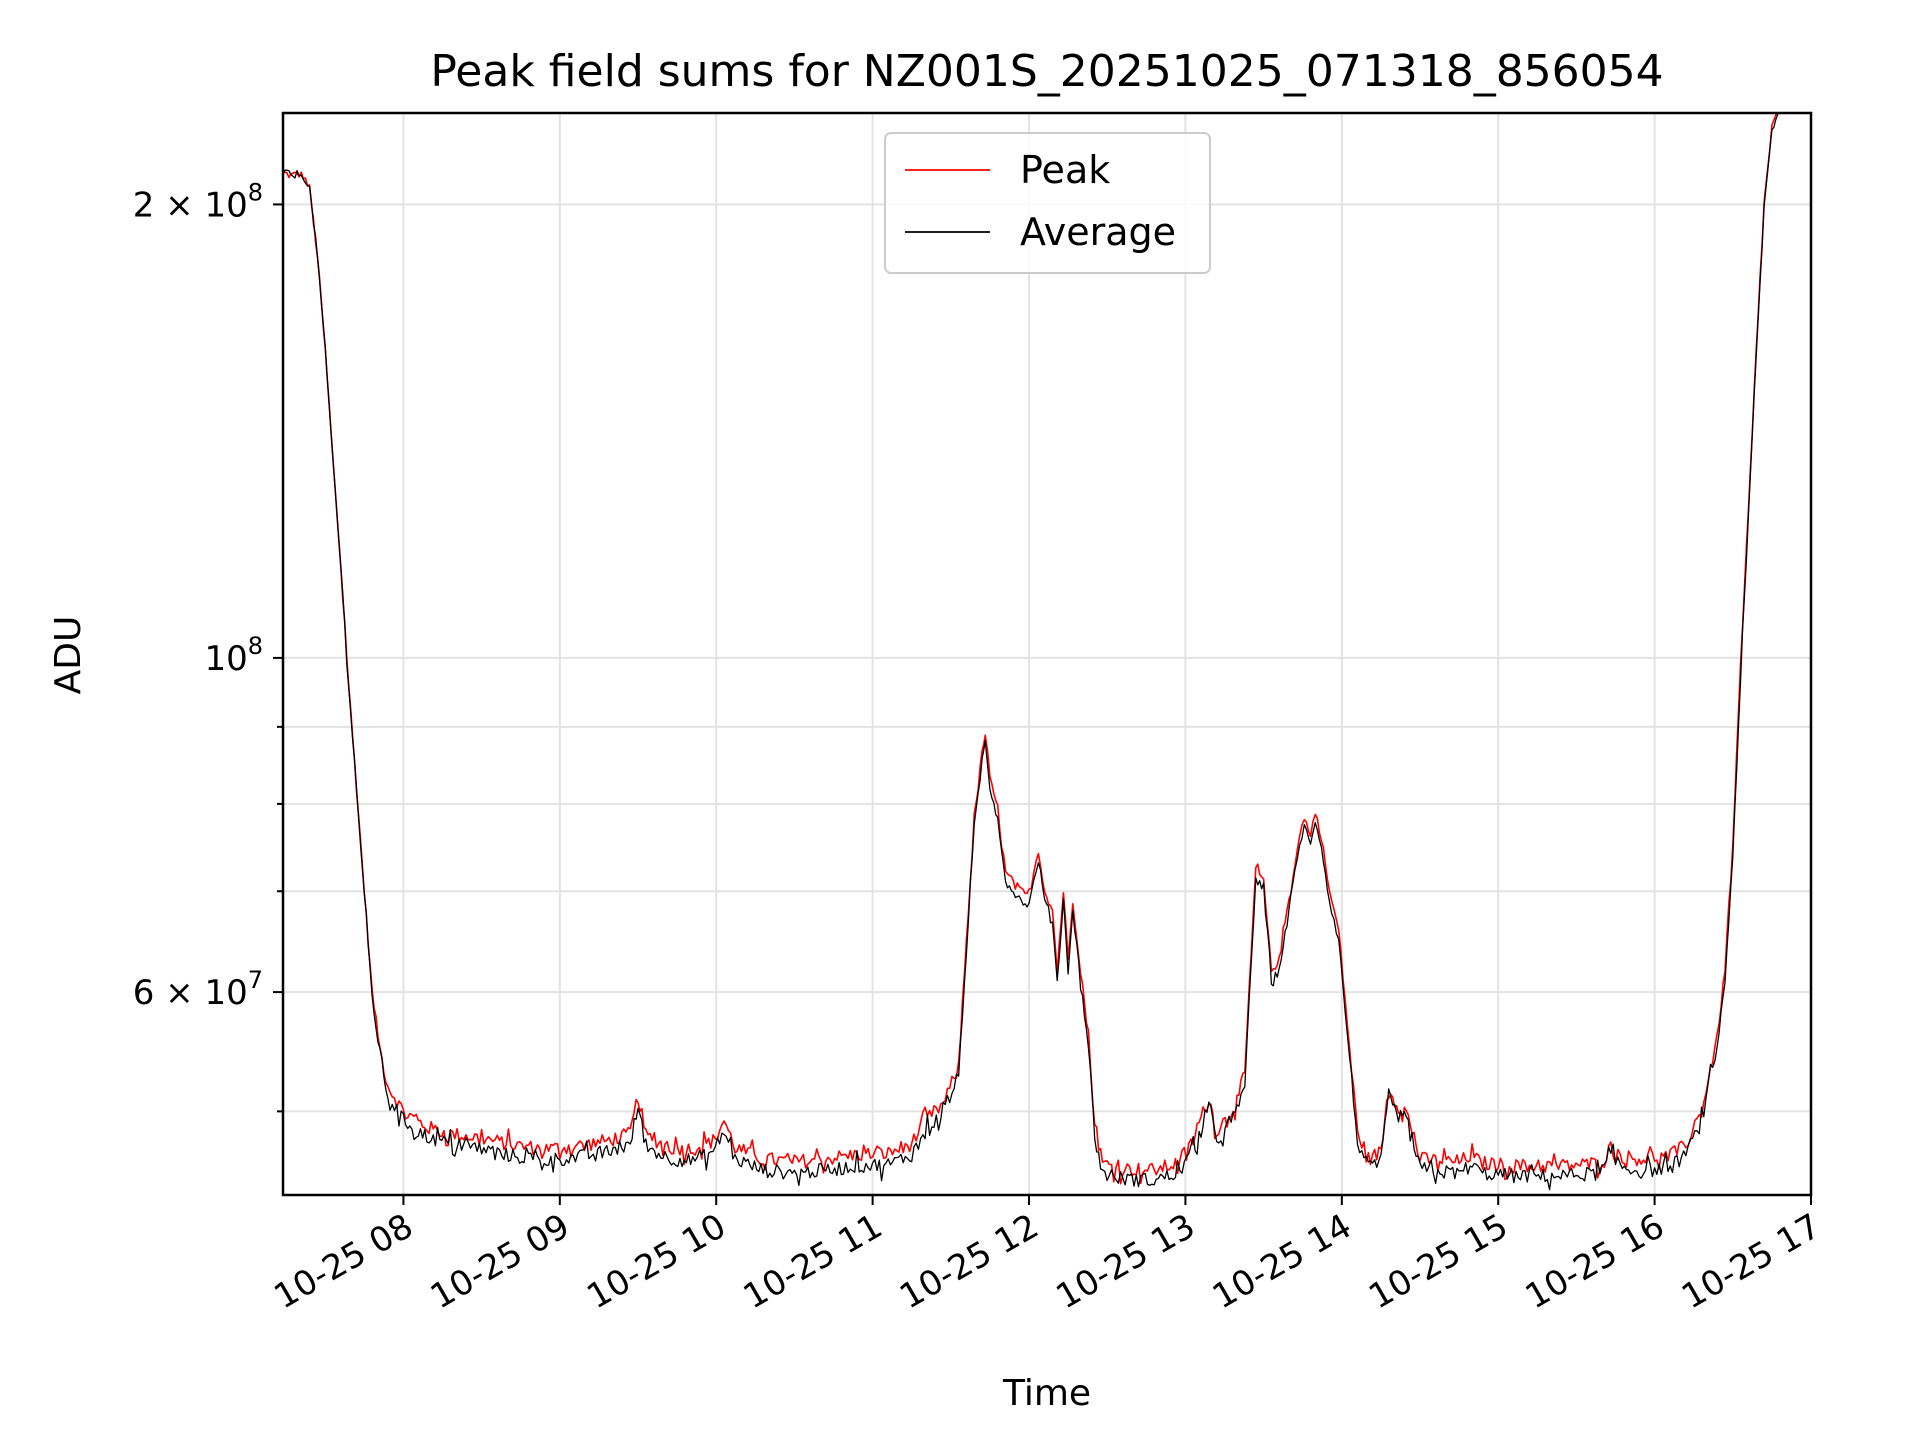 This screenshot has height=1440, width=1920. I want to click on legend-box, so click(1047, 203).